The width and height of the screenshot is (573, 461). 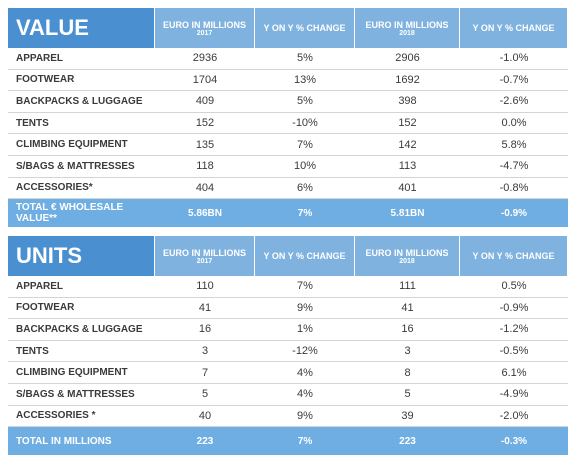 I want to click on cell-value: -0.7%, so click(x=514, y=81).